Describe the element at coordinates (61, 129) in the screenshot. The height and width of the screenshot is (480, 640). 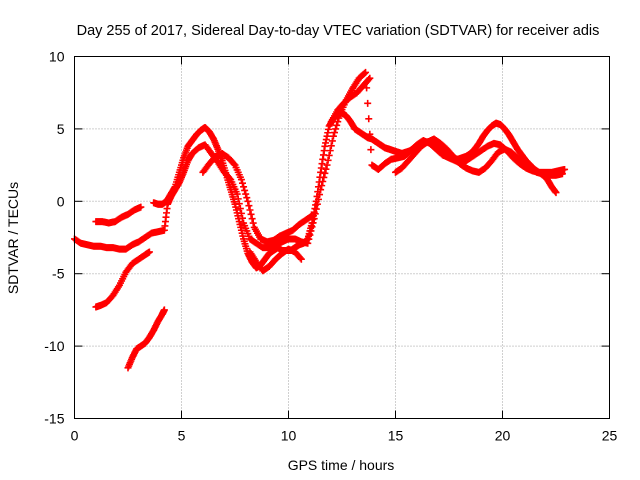
I see `y-tick-label: 5` at that location.